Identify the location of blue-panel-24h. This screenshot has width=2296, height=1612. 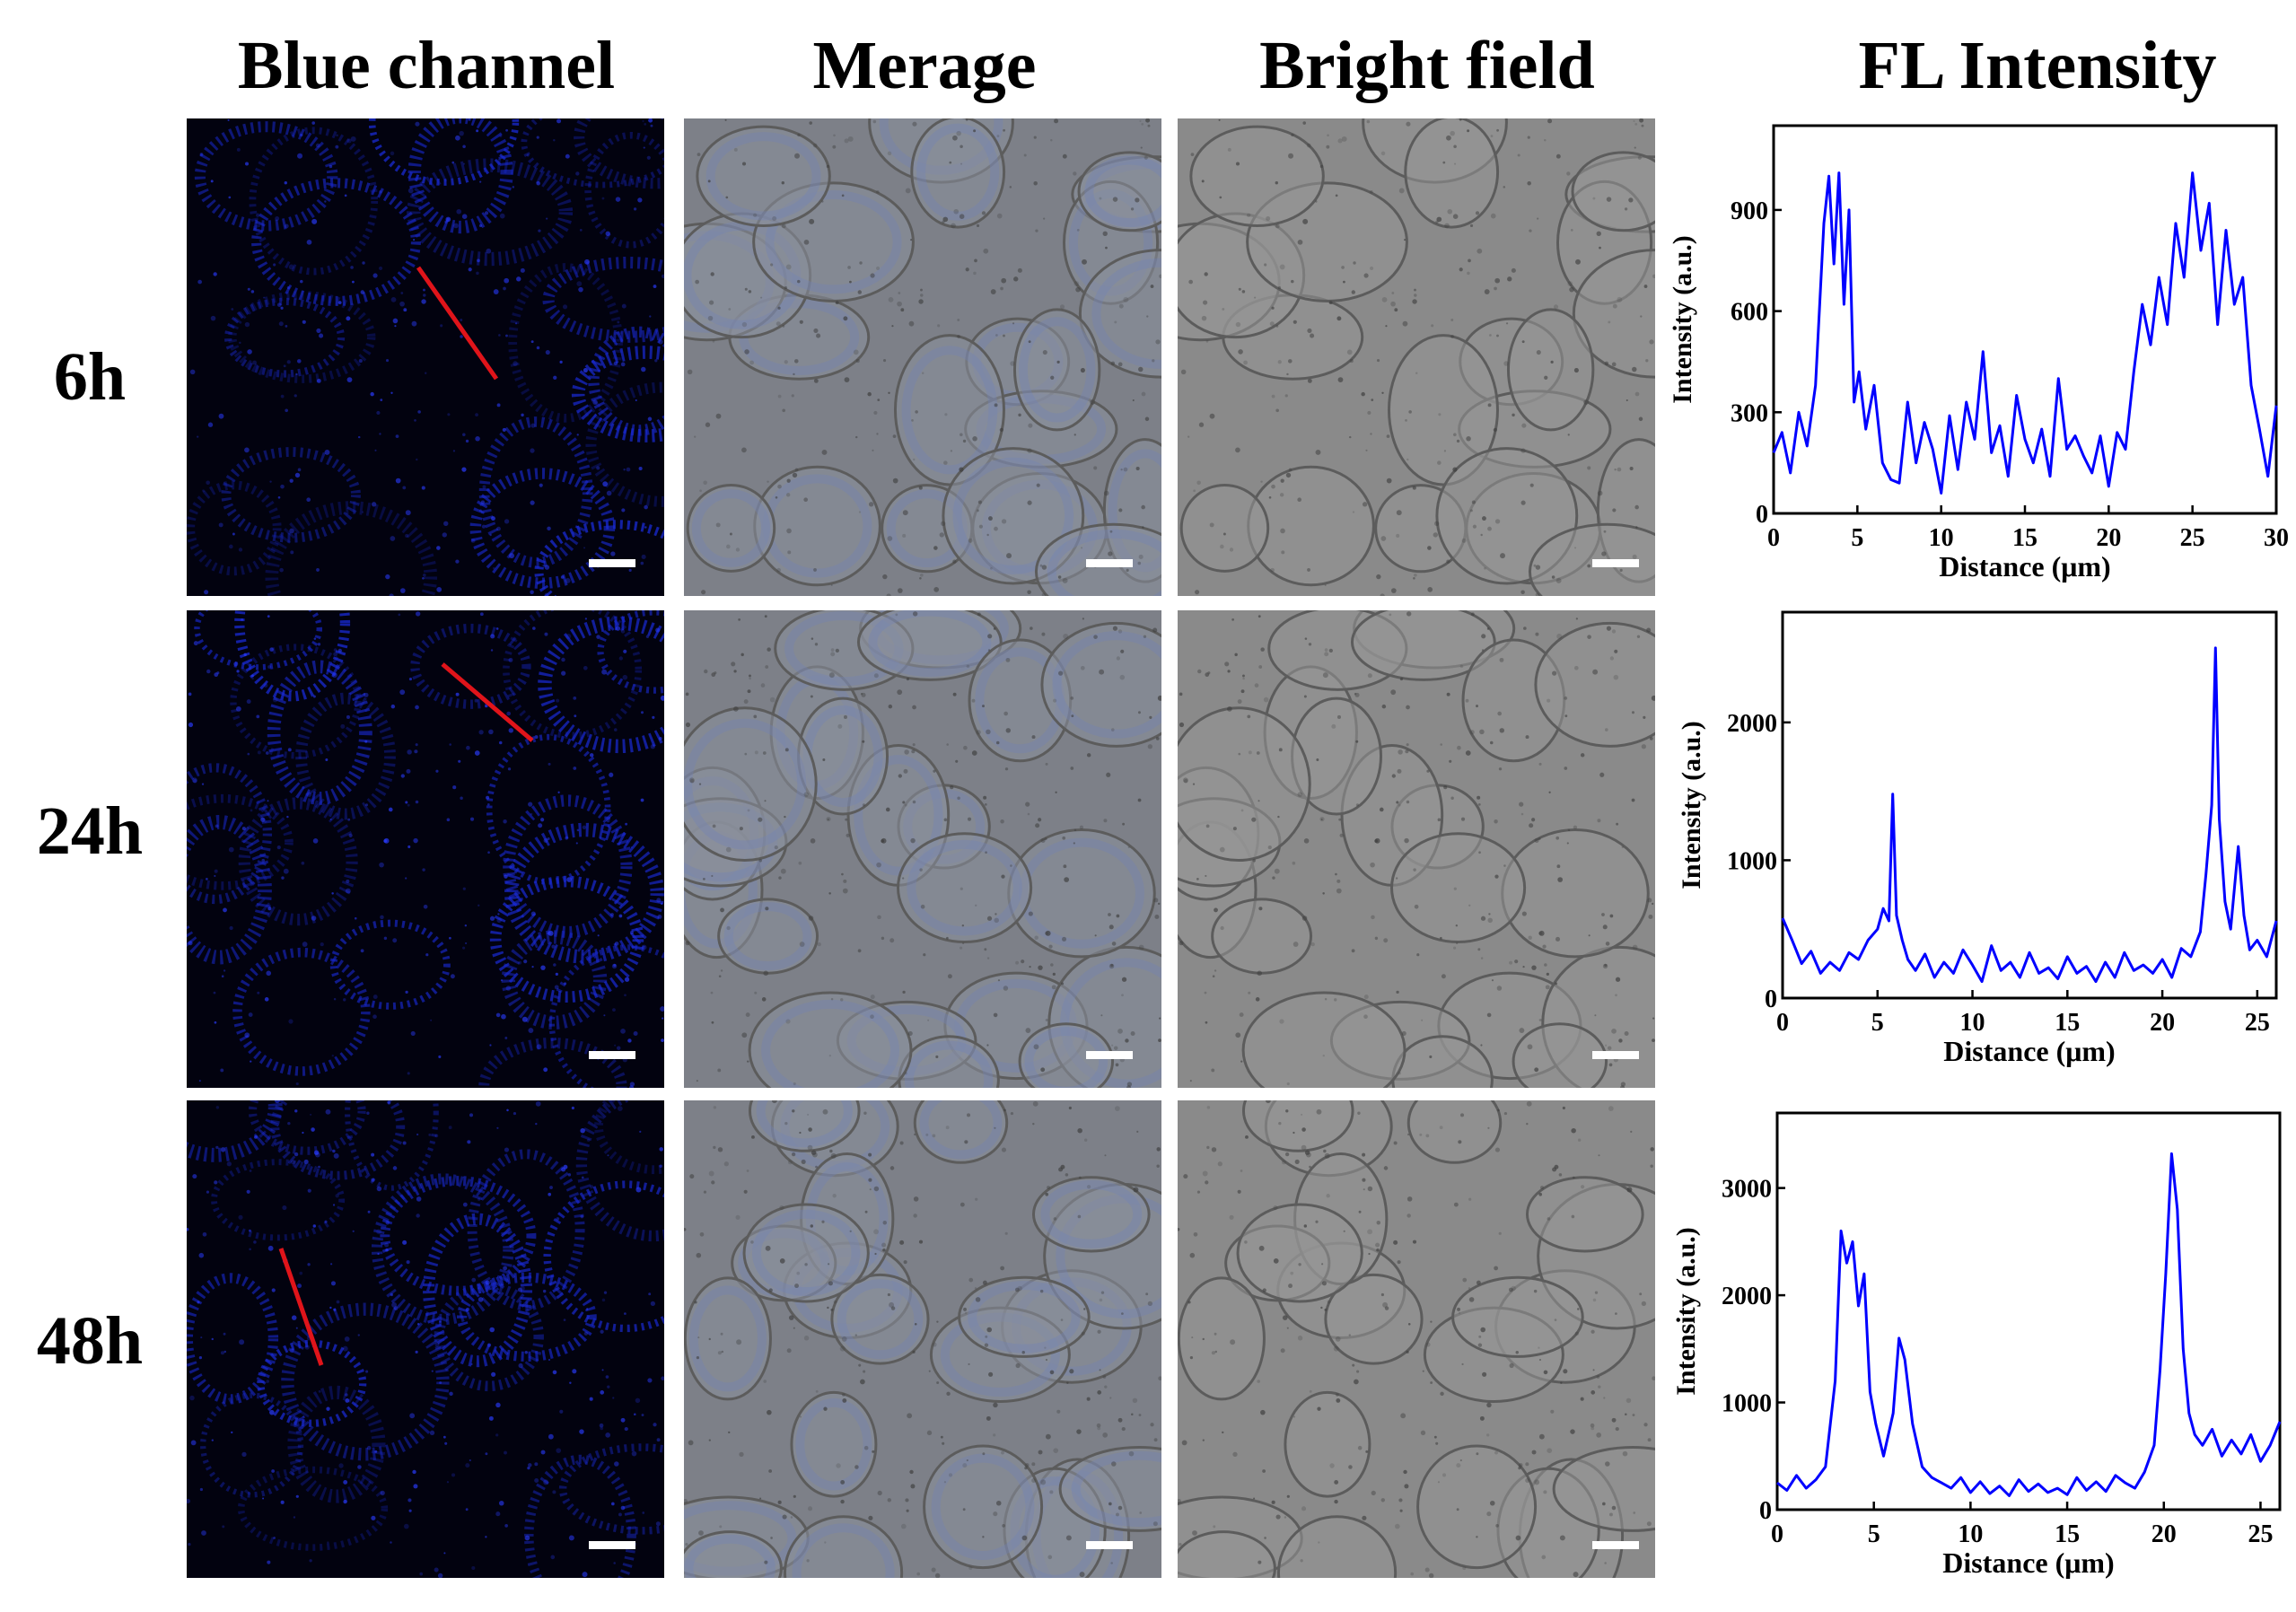
(425, 849).